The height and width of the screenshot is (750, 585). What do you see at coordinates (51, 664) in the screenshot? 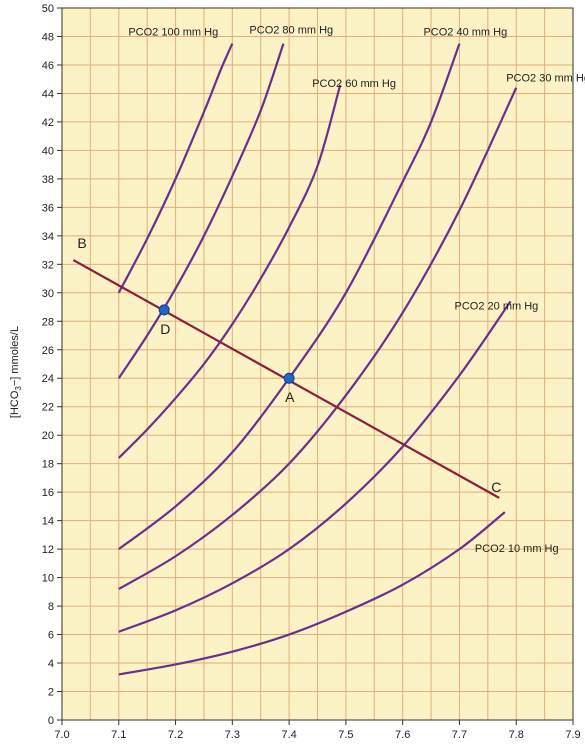
I see `y-tick-label: 4` at bounding box center [51, 664].